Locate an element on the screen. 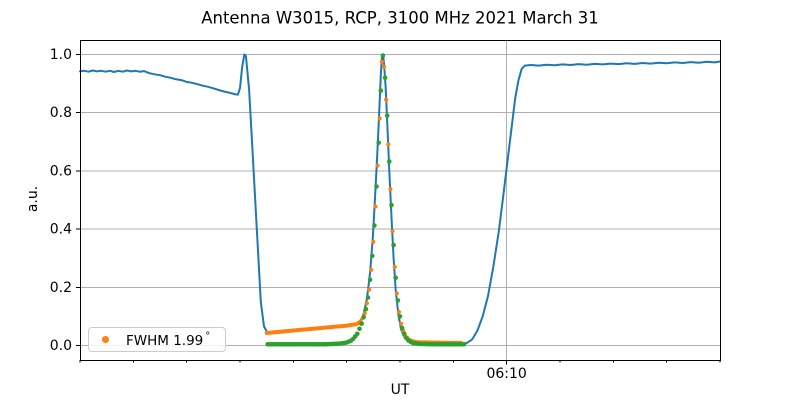 This screenshot has width=800, height=400. y-tick-label: 1.0 is located at coordinates (61, 55).